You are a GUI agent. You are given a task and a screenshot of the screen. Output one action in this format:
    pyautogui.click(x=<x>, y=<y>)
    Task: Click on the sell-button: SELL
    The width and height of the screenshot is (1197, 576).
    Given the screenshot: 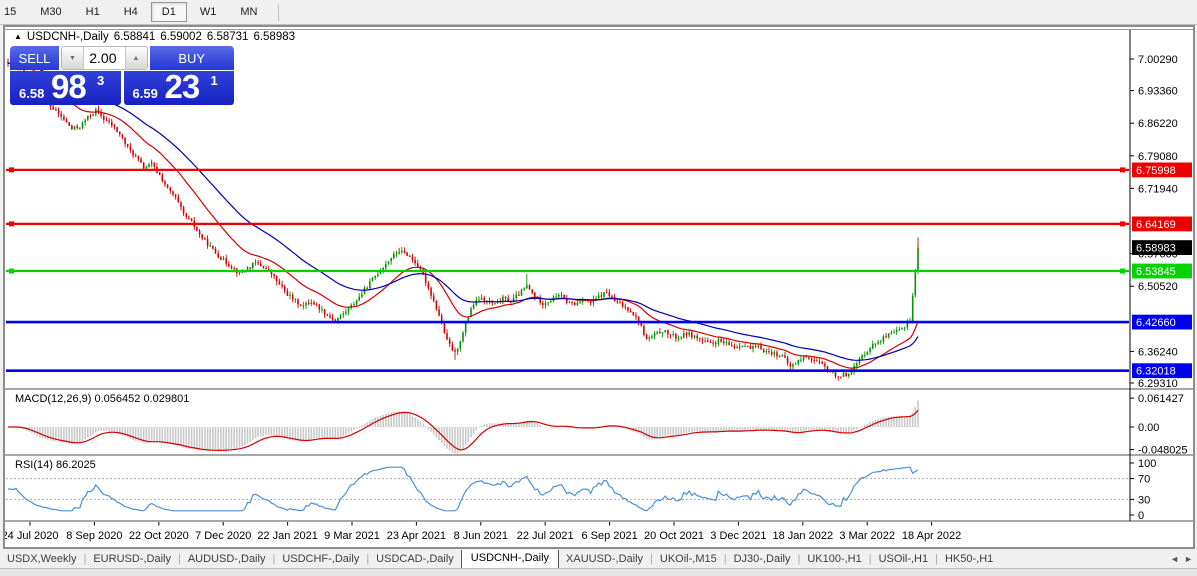 What is the action you would take?
    pyautogui.click(x=34, y=58)
    